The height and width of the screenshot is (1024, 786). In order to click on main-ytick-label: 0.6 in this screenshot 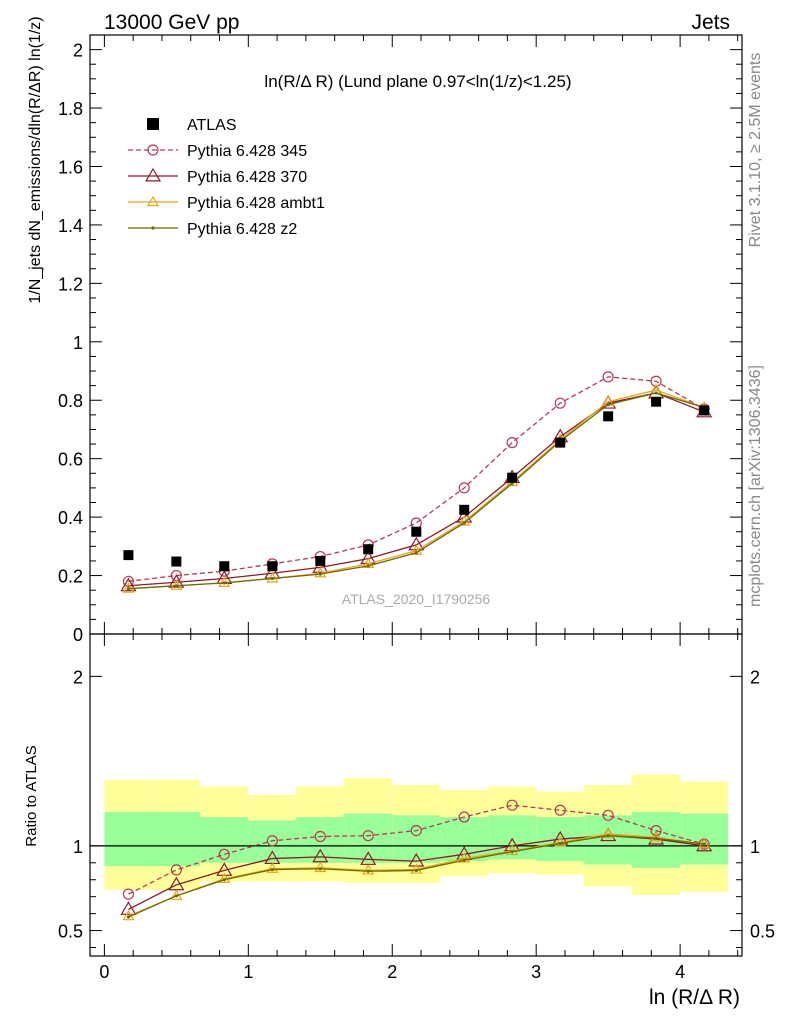, I will do `click(70, 460)`.